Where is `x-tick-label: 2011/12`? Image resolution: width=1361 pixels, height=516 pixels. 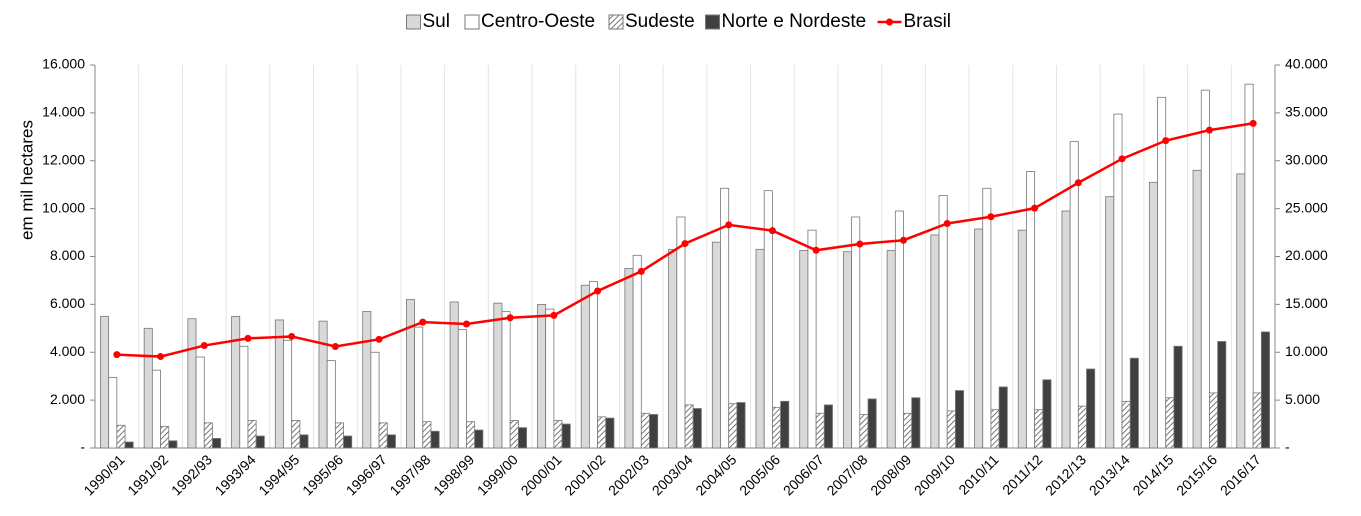
x-tick-label: 2011/12 is located at coordinates (1022, 474).